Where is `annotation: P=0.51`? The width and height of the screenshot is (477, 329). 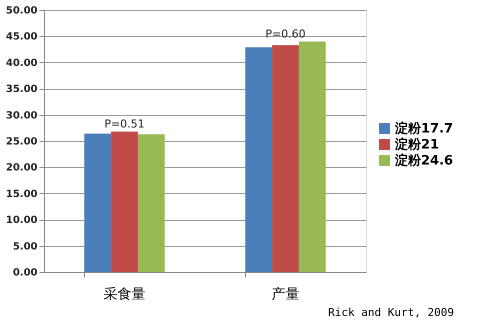
annotation: P=0.51 is located at coordinates (124, 124).